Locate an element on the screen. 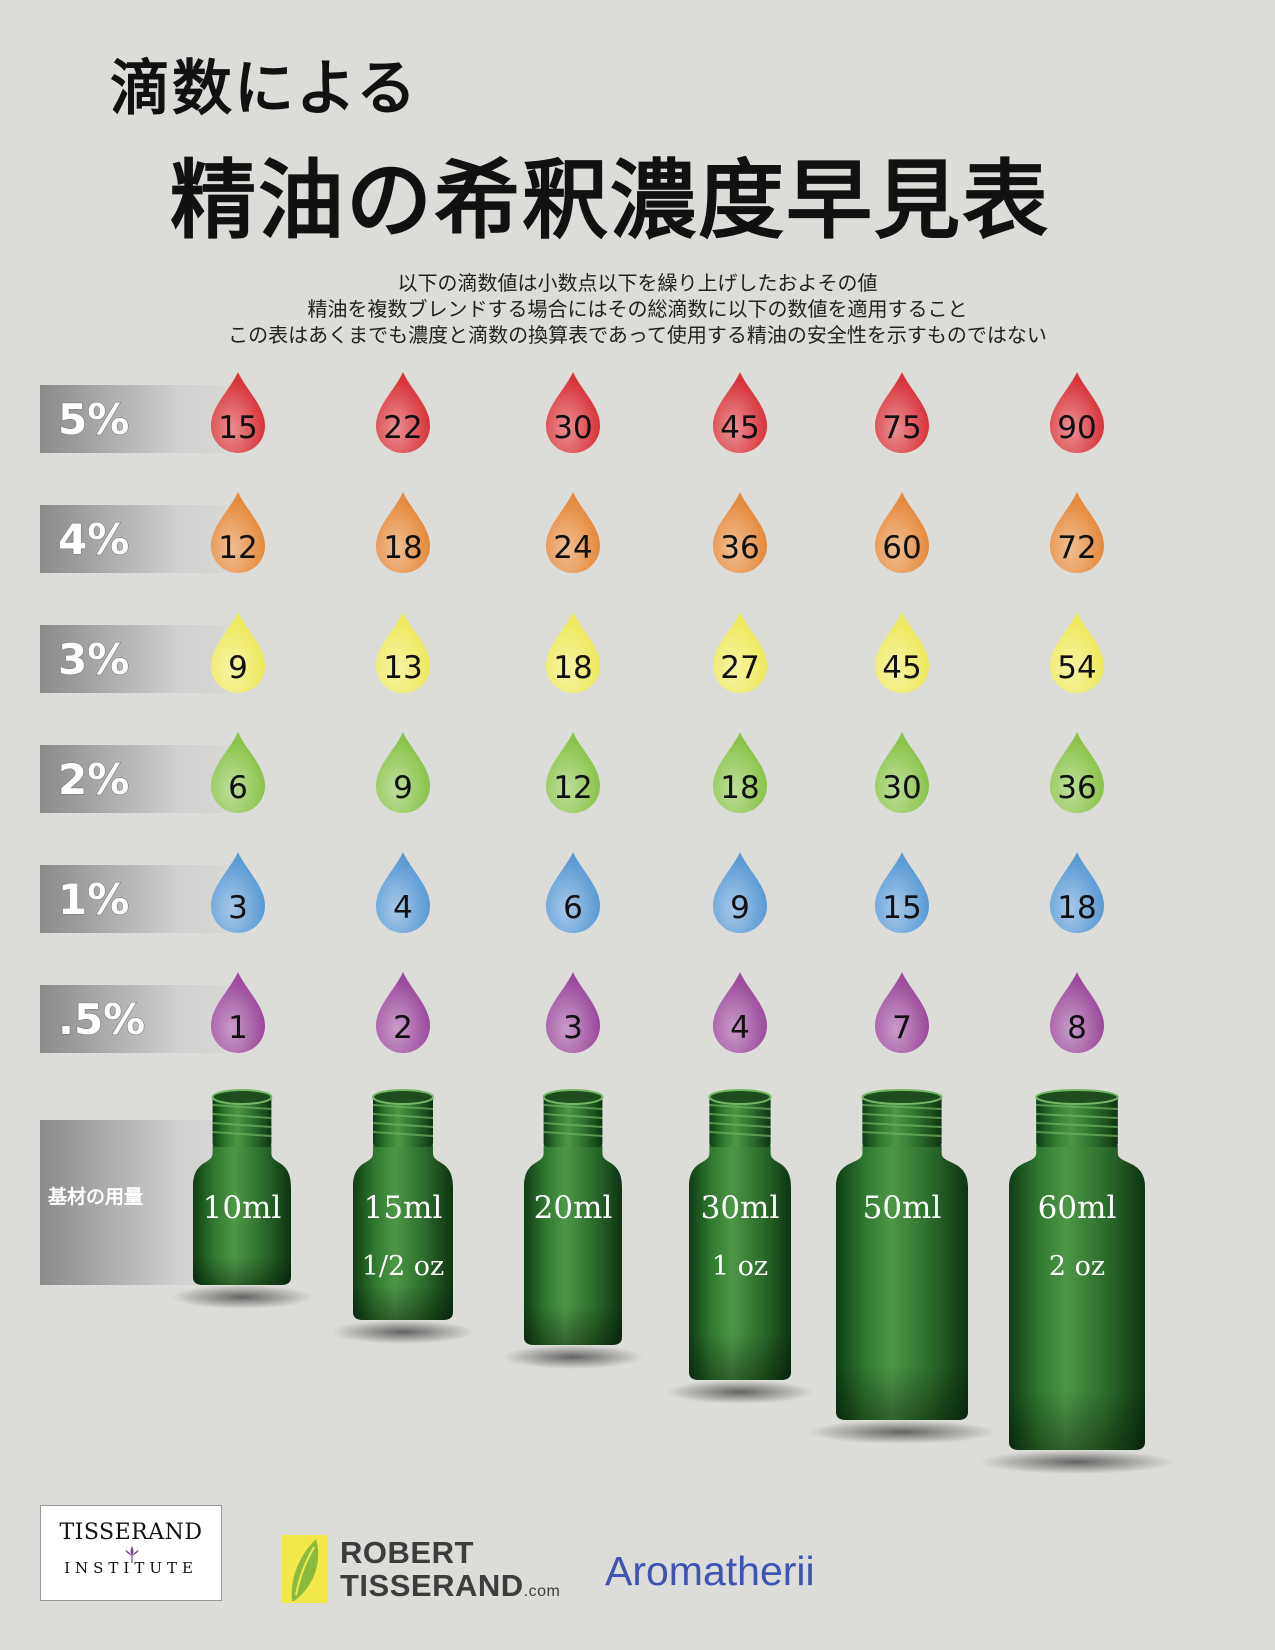 This screenshot has height=1650, width=1275. drop-value-r4-c4: 15 is located at coordinates (901, 908).